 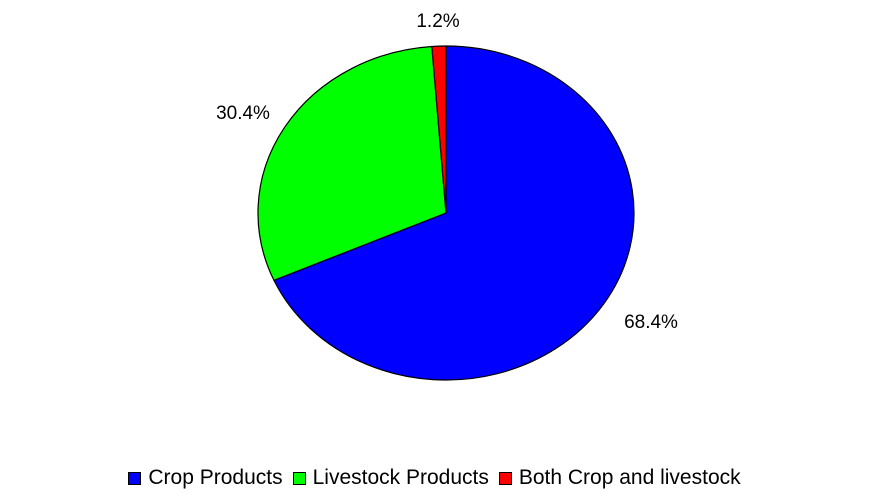 I want to click on legend-label-both-crop-and-livestock: Both Crop and livestock, so click(x=629, y=477).